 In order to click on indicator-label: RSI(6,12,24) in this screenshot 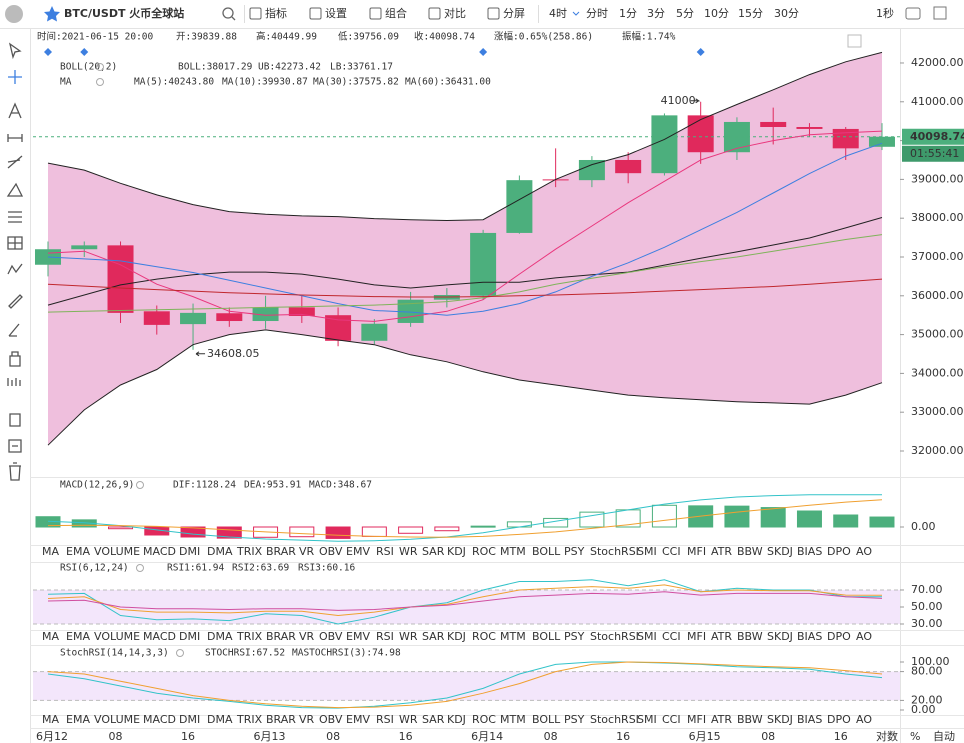, I will do `click(94, 568)`.